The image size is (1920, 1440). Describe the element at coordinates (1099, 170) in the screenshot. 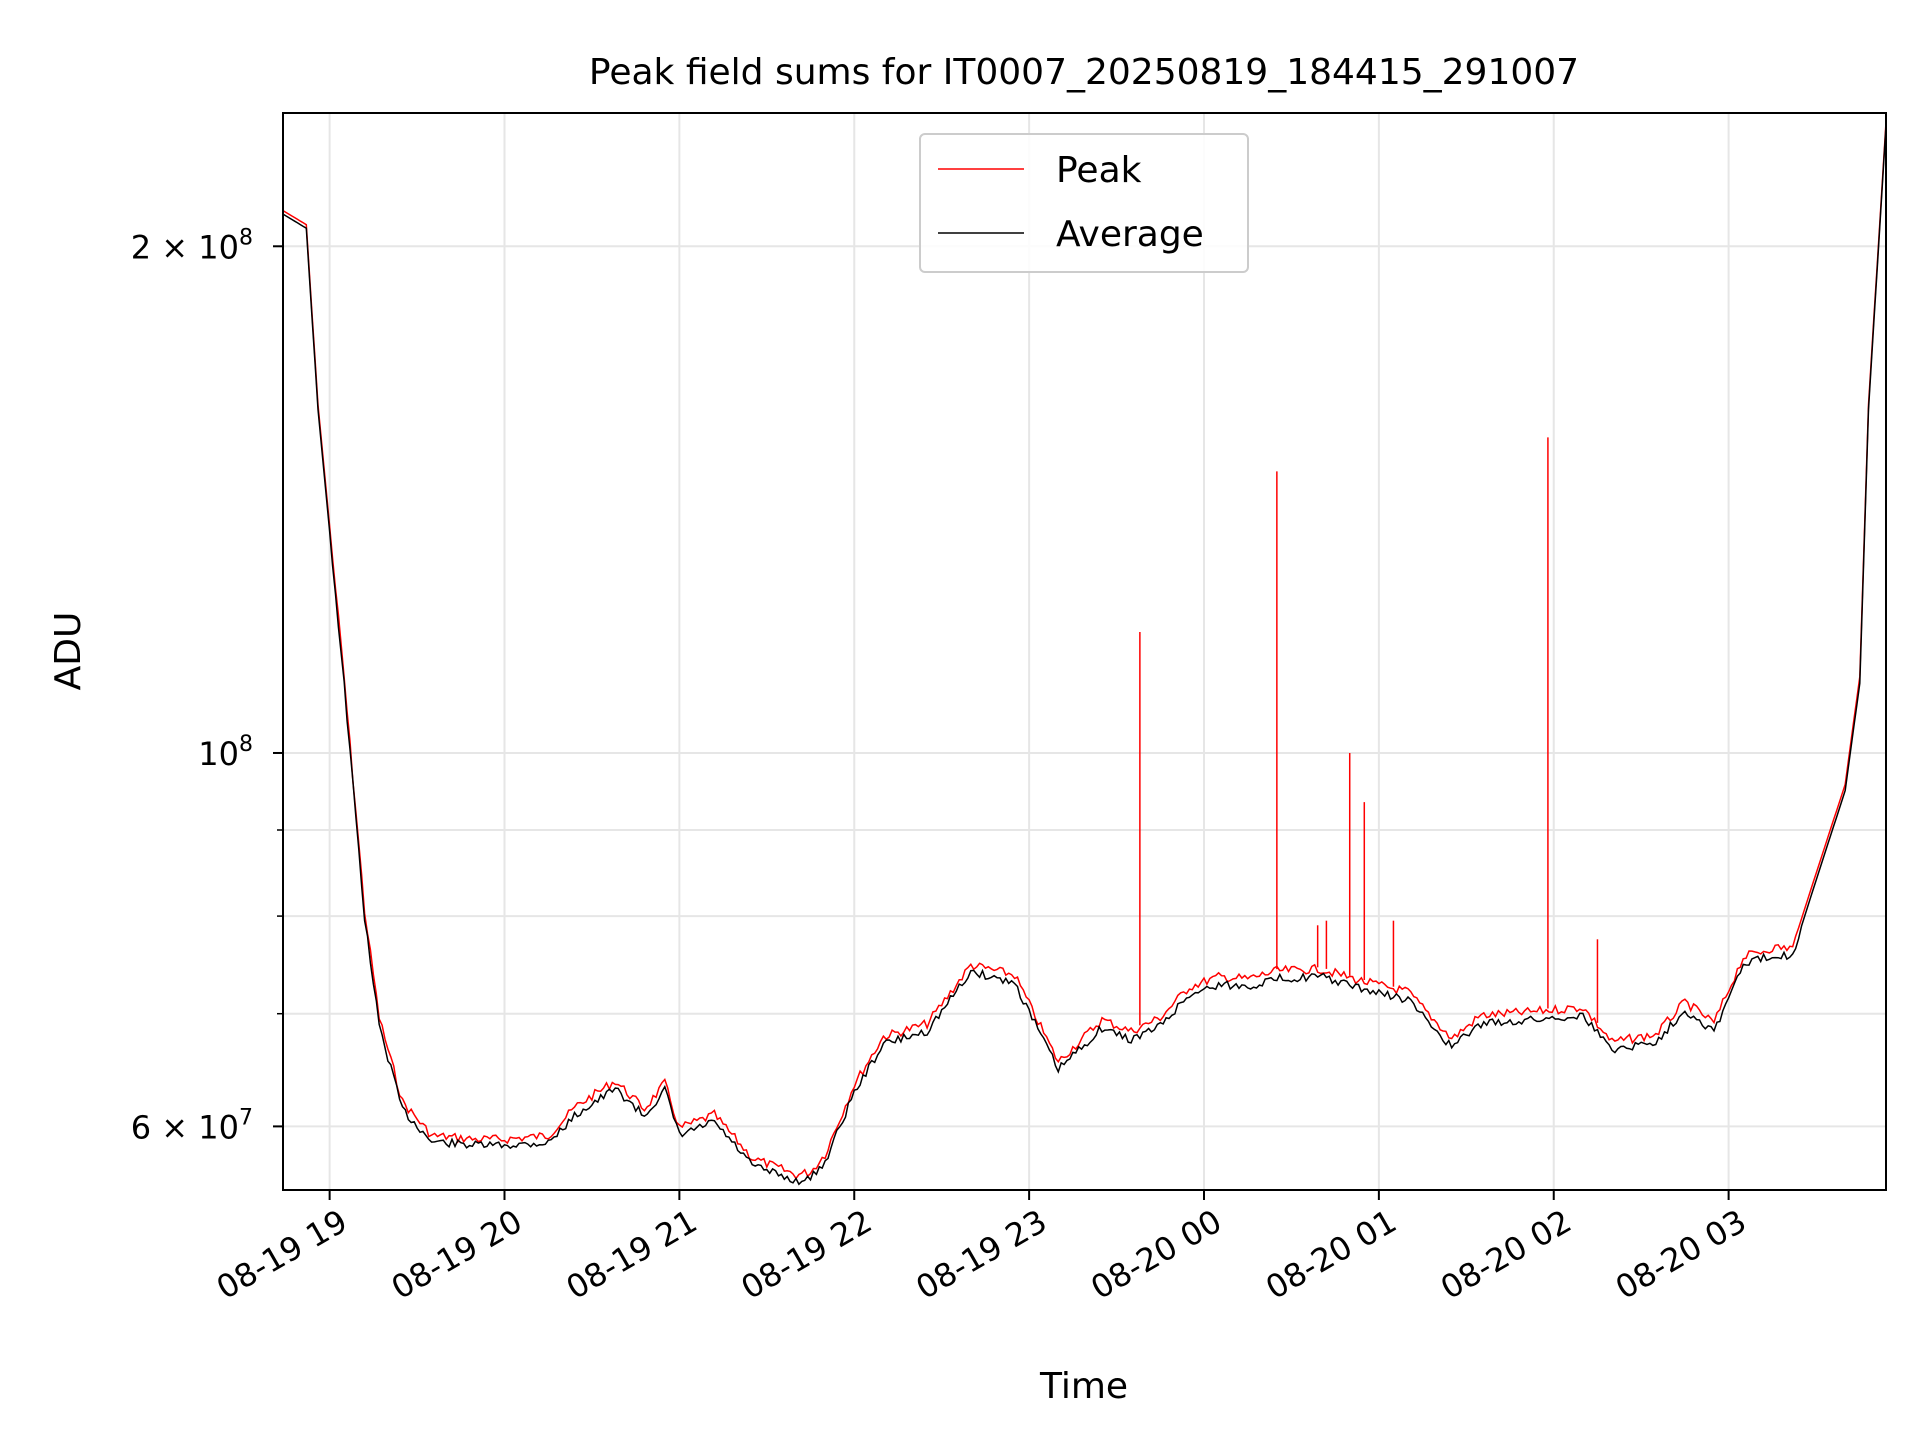

I see `legend-peak-label: Peak` at that location.